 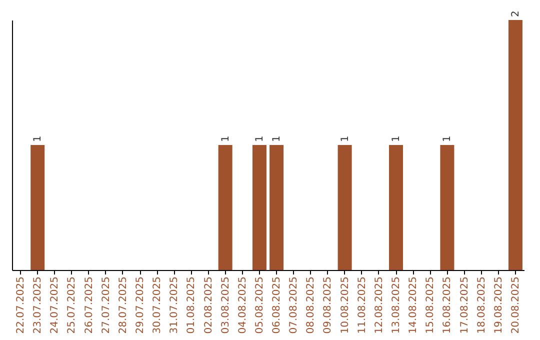 What do you see at coordinates (38, 305) in the screenshot?
I see `x-tick-label: 23.07.2025` at bounding box center [38, 305].